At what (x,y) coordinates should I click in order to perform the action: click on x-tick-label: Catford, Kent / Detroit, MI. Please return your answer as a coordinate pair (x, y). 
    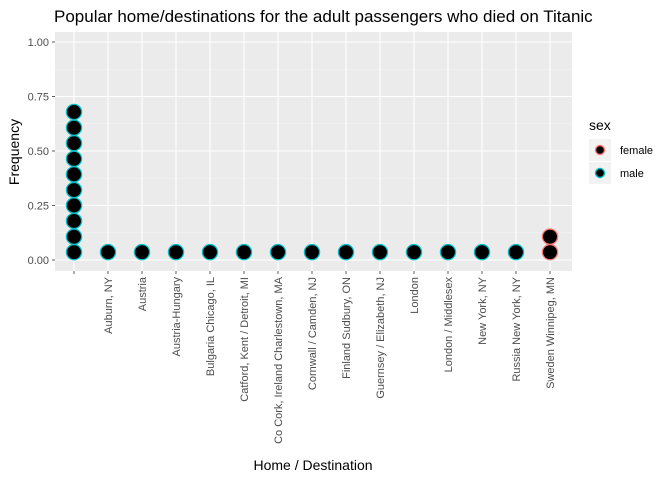
    Looking at the image, I should click on (245, 339).